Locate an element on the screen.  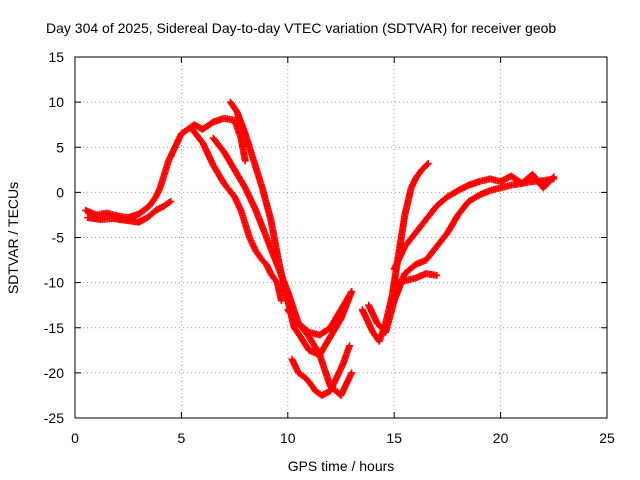
y-axis-title: SDTVAR / TECUs is located at coordinates (13, 238).